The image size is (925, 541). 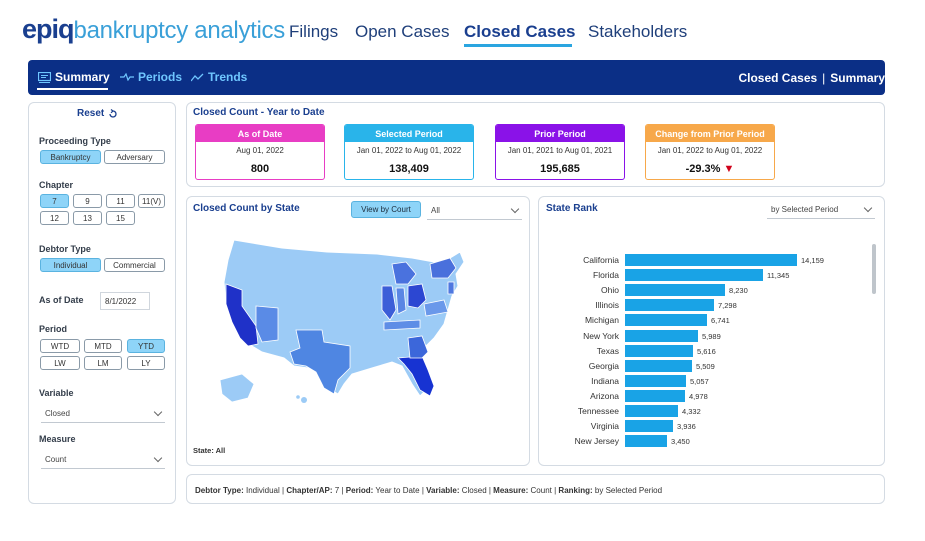 I want to click on period-ytd: YTD, so click(x=146, y=346).